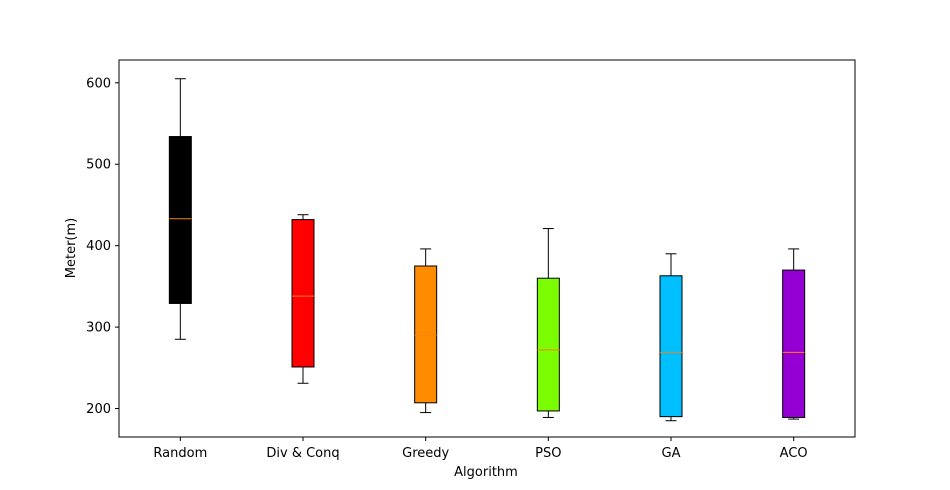 The width and height of the screenshot is (950, 490). Describe the element at coordinates (425, 453) in the screenshot. I see `x-tick-label: Greedy` at that location.